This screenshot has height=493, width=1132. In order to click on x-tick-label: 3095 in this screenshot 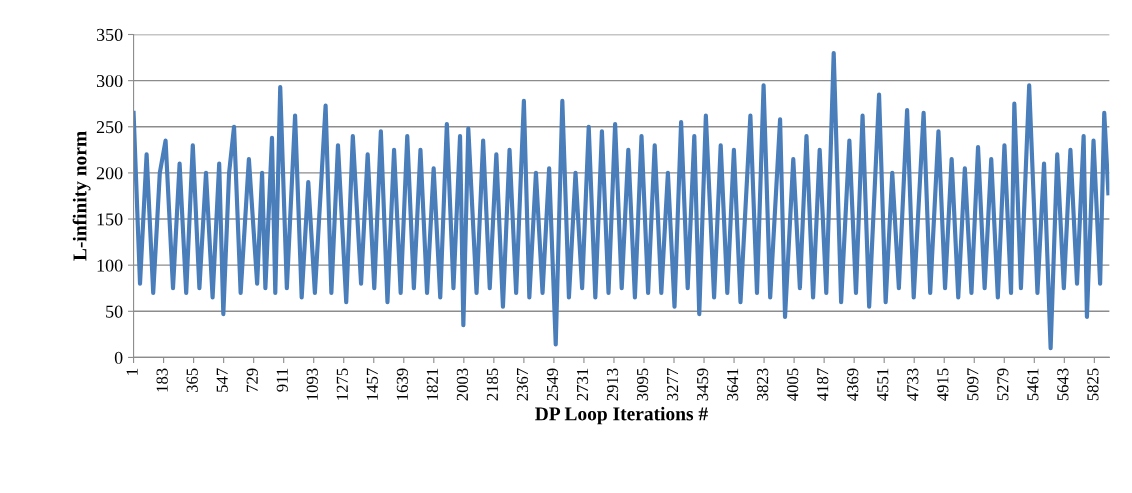, I will do `click(642, 384)`.